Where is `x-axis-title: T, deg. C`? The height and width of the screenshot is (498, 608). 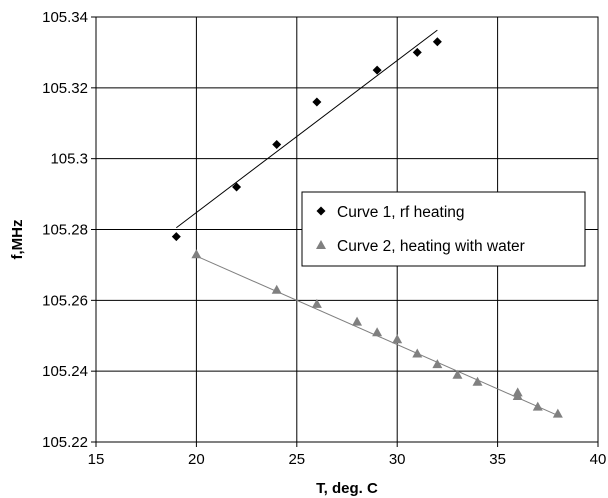
x-axis-title: T, deg. C is located at coordinates (347, 488).